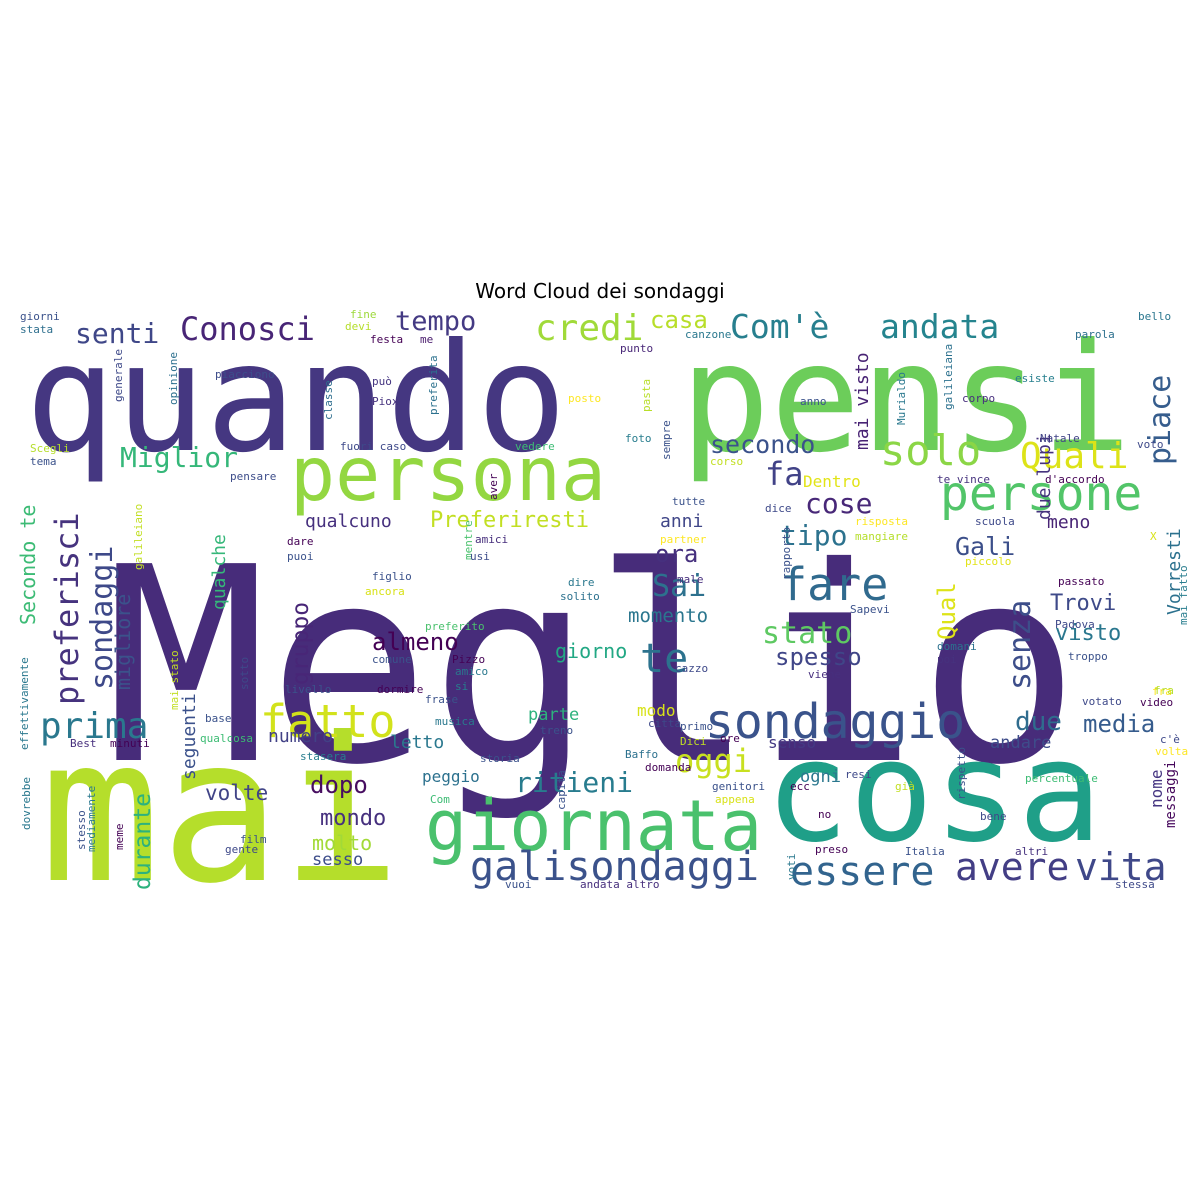 This screenshot has height=1200, width=1200. I want to click on word: corso, so click(726, 461).